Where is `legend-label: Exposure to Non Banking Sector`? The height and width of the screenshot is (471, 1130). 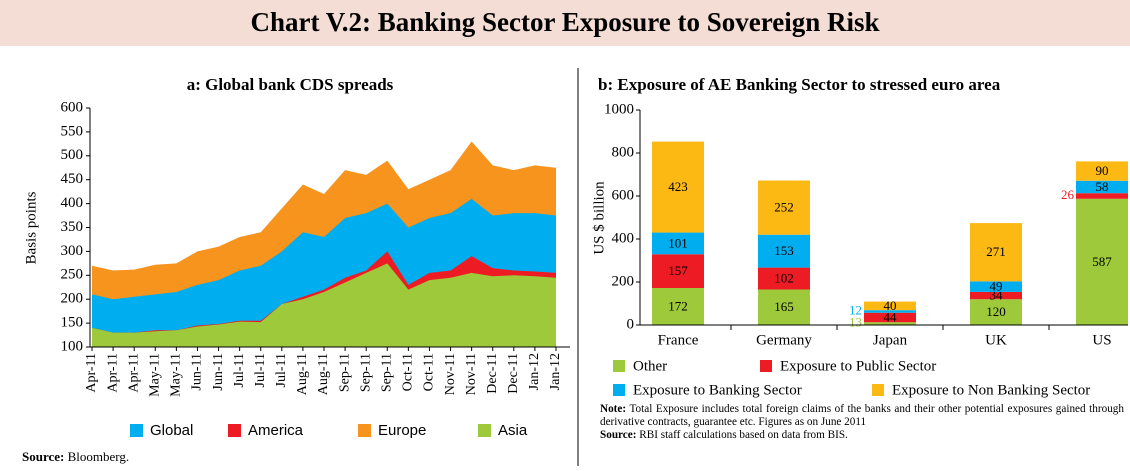
legend-label: Exposure to Non Banking Sector is located at coordinates (991, 390).